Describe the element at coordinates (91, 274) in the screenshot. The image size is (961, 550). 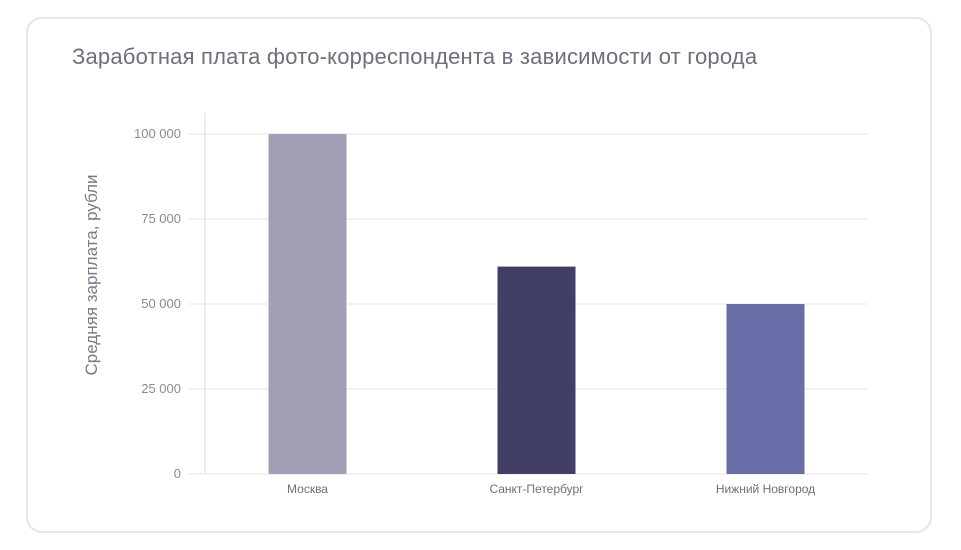
I see `y-axis-label: Средняя зарплата, рубли` at that location.